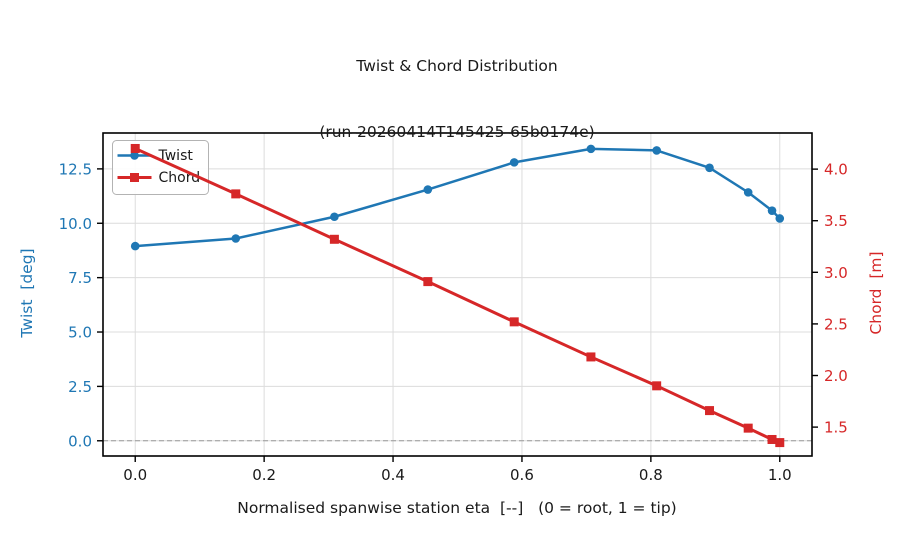 Image resolution: width=903 pixels, height=534 pixels. Describe the element at coordinates (176, 156) in the screenshot. I see `legend-label-twist: Twist` at that location.